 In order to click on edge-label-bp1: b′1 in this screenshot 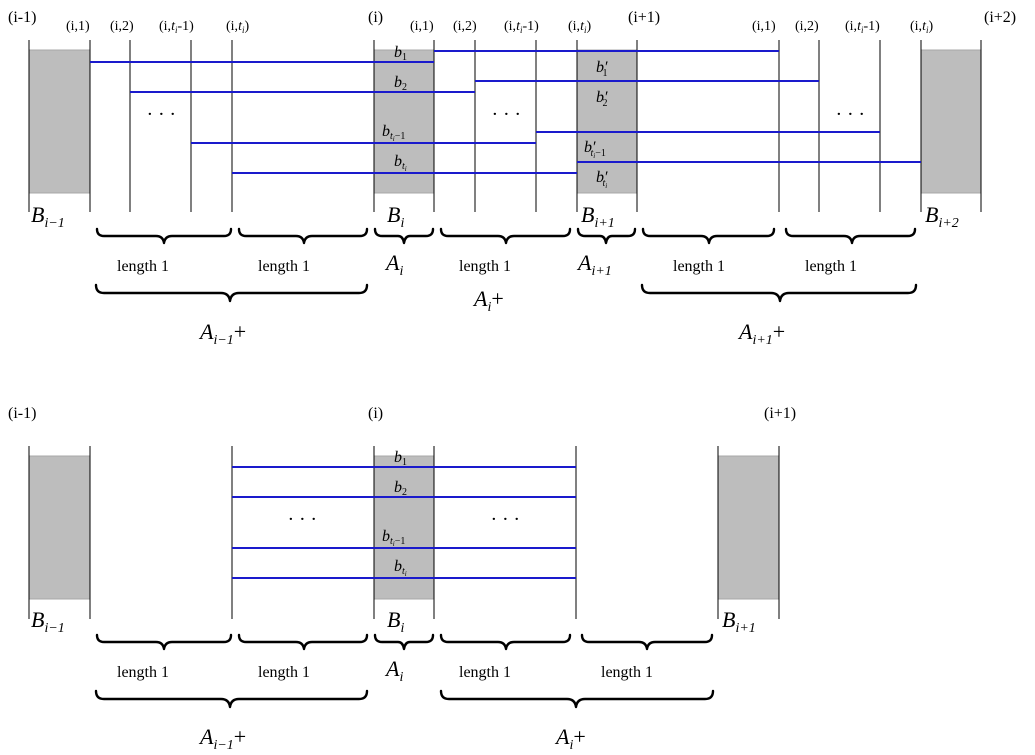, I will do `click(602, 69)`.